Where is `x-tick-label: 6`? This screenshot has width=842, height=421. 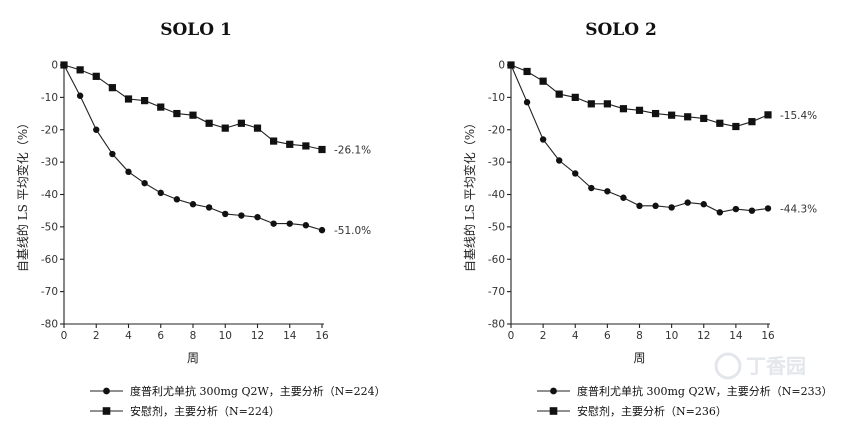
x-tick-label: 6 is located at coordinates (607, 336).